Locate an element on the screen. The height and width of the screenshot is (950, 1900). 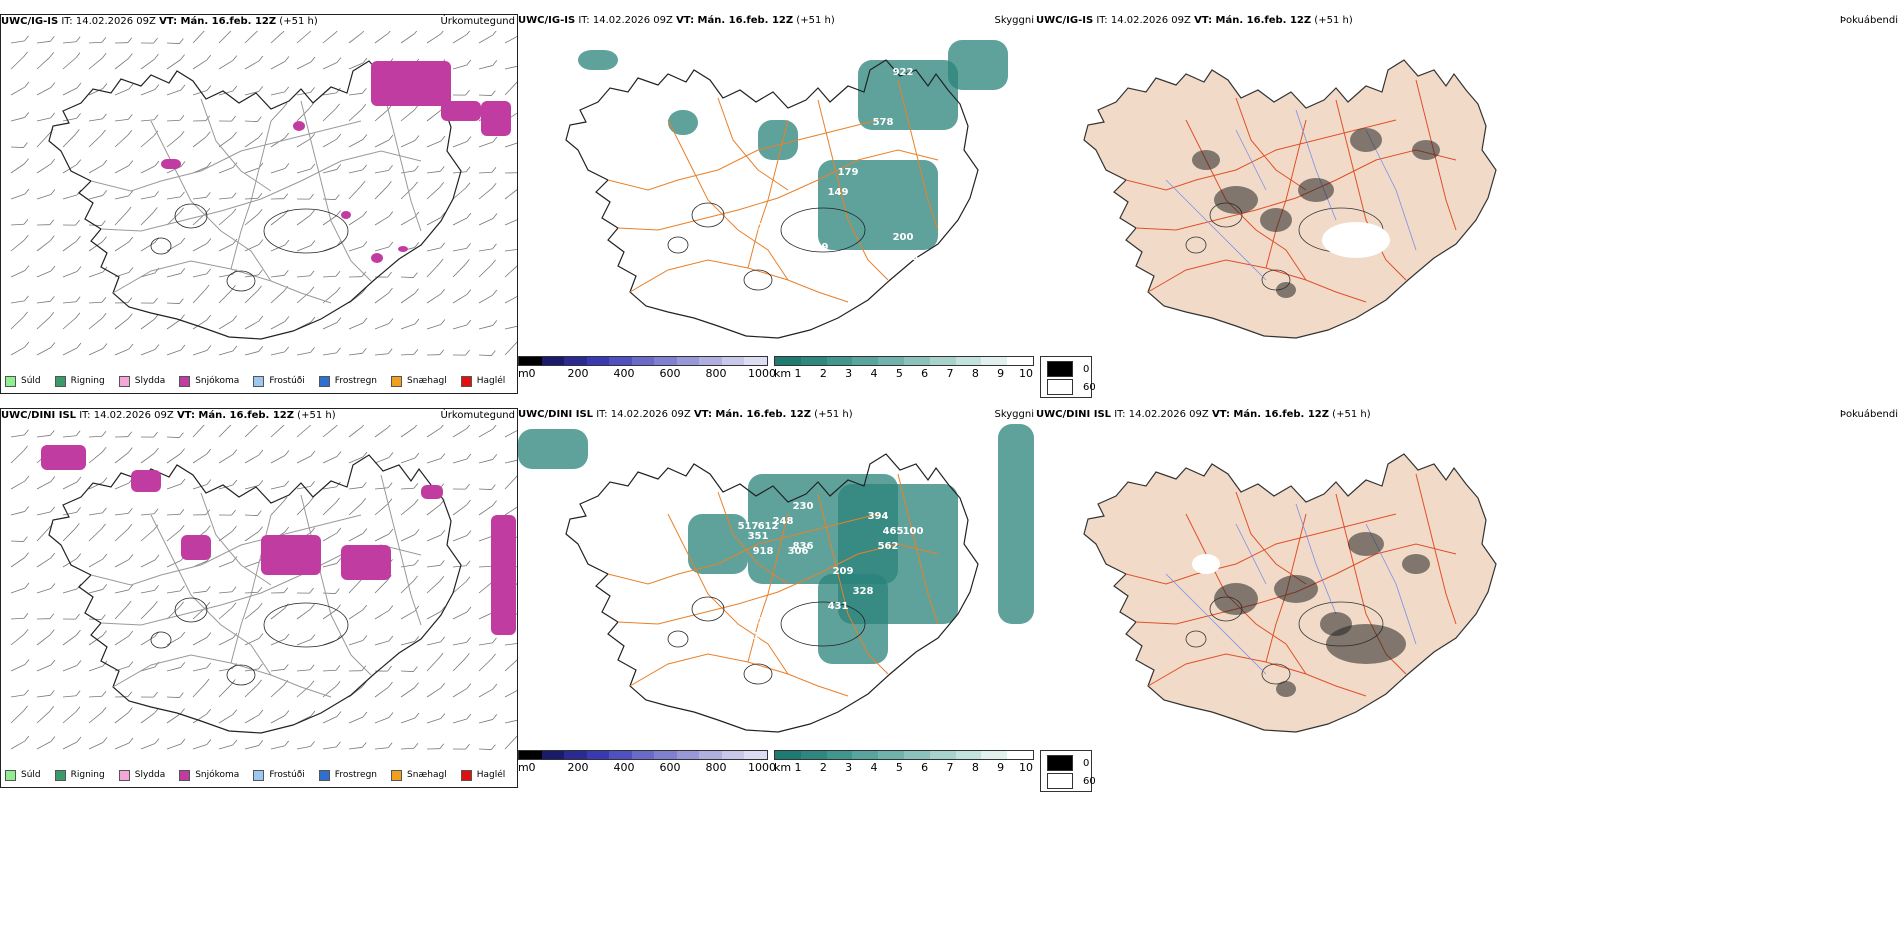
cloud-base-value: 328 is located at coordinates (863, 591).